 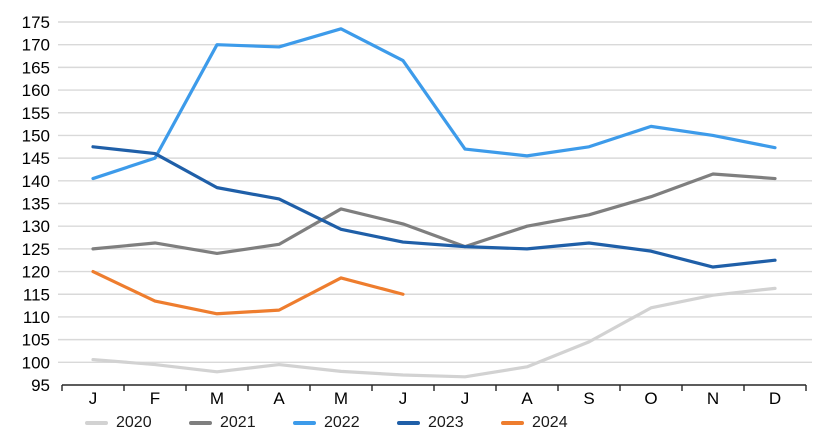 I want to click on y-tick-label: 175, so click(x=36, y=22).